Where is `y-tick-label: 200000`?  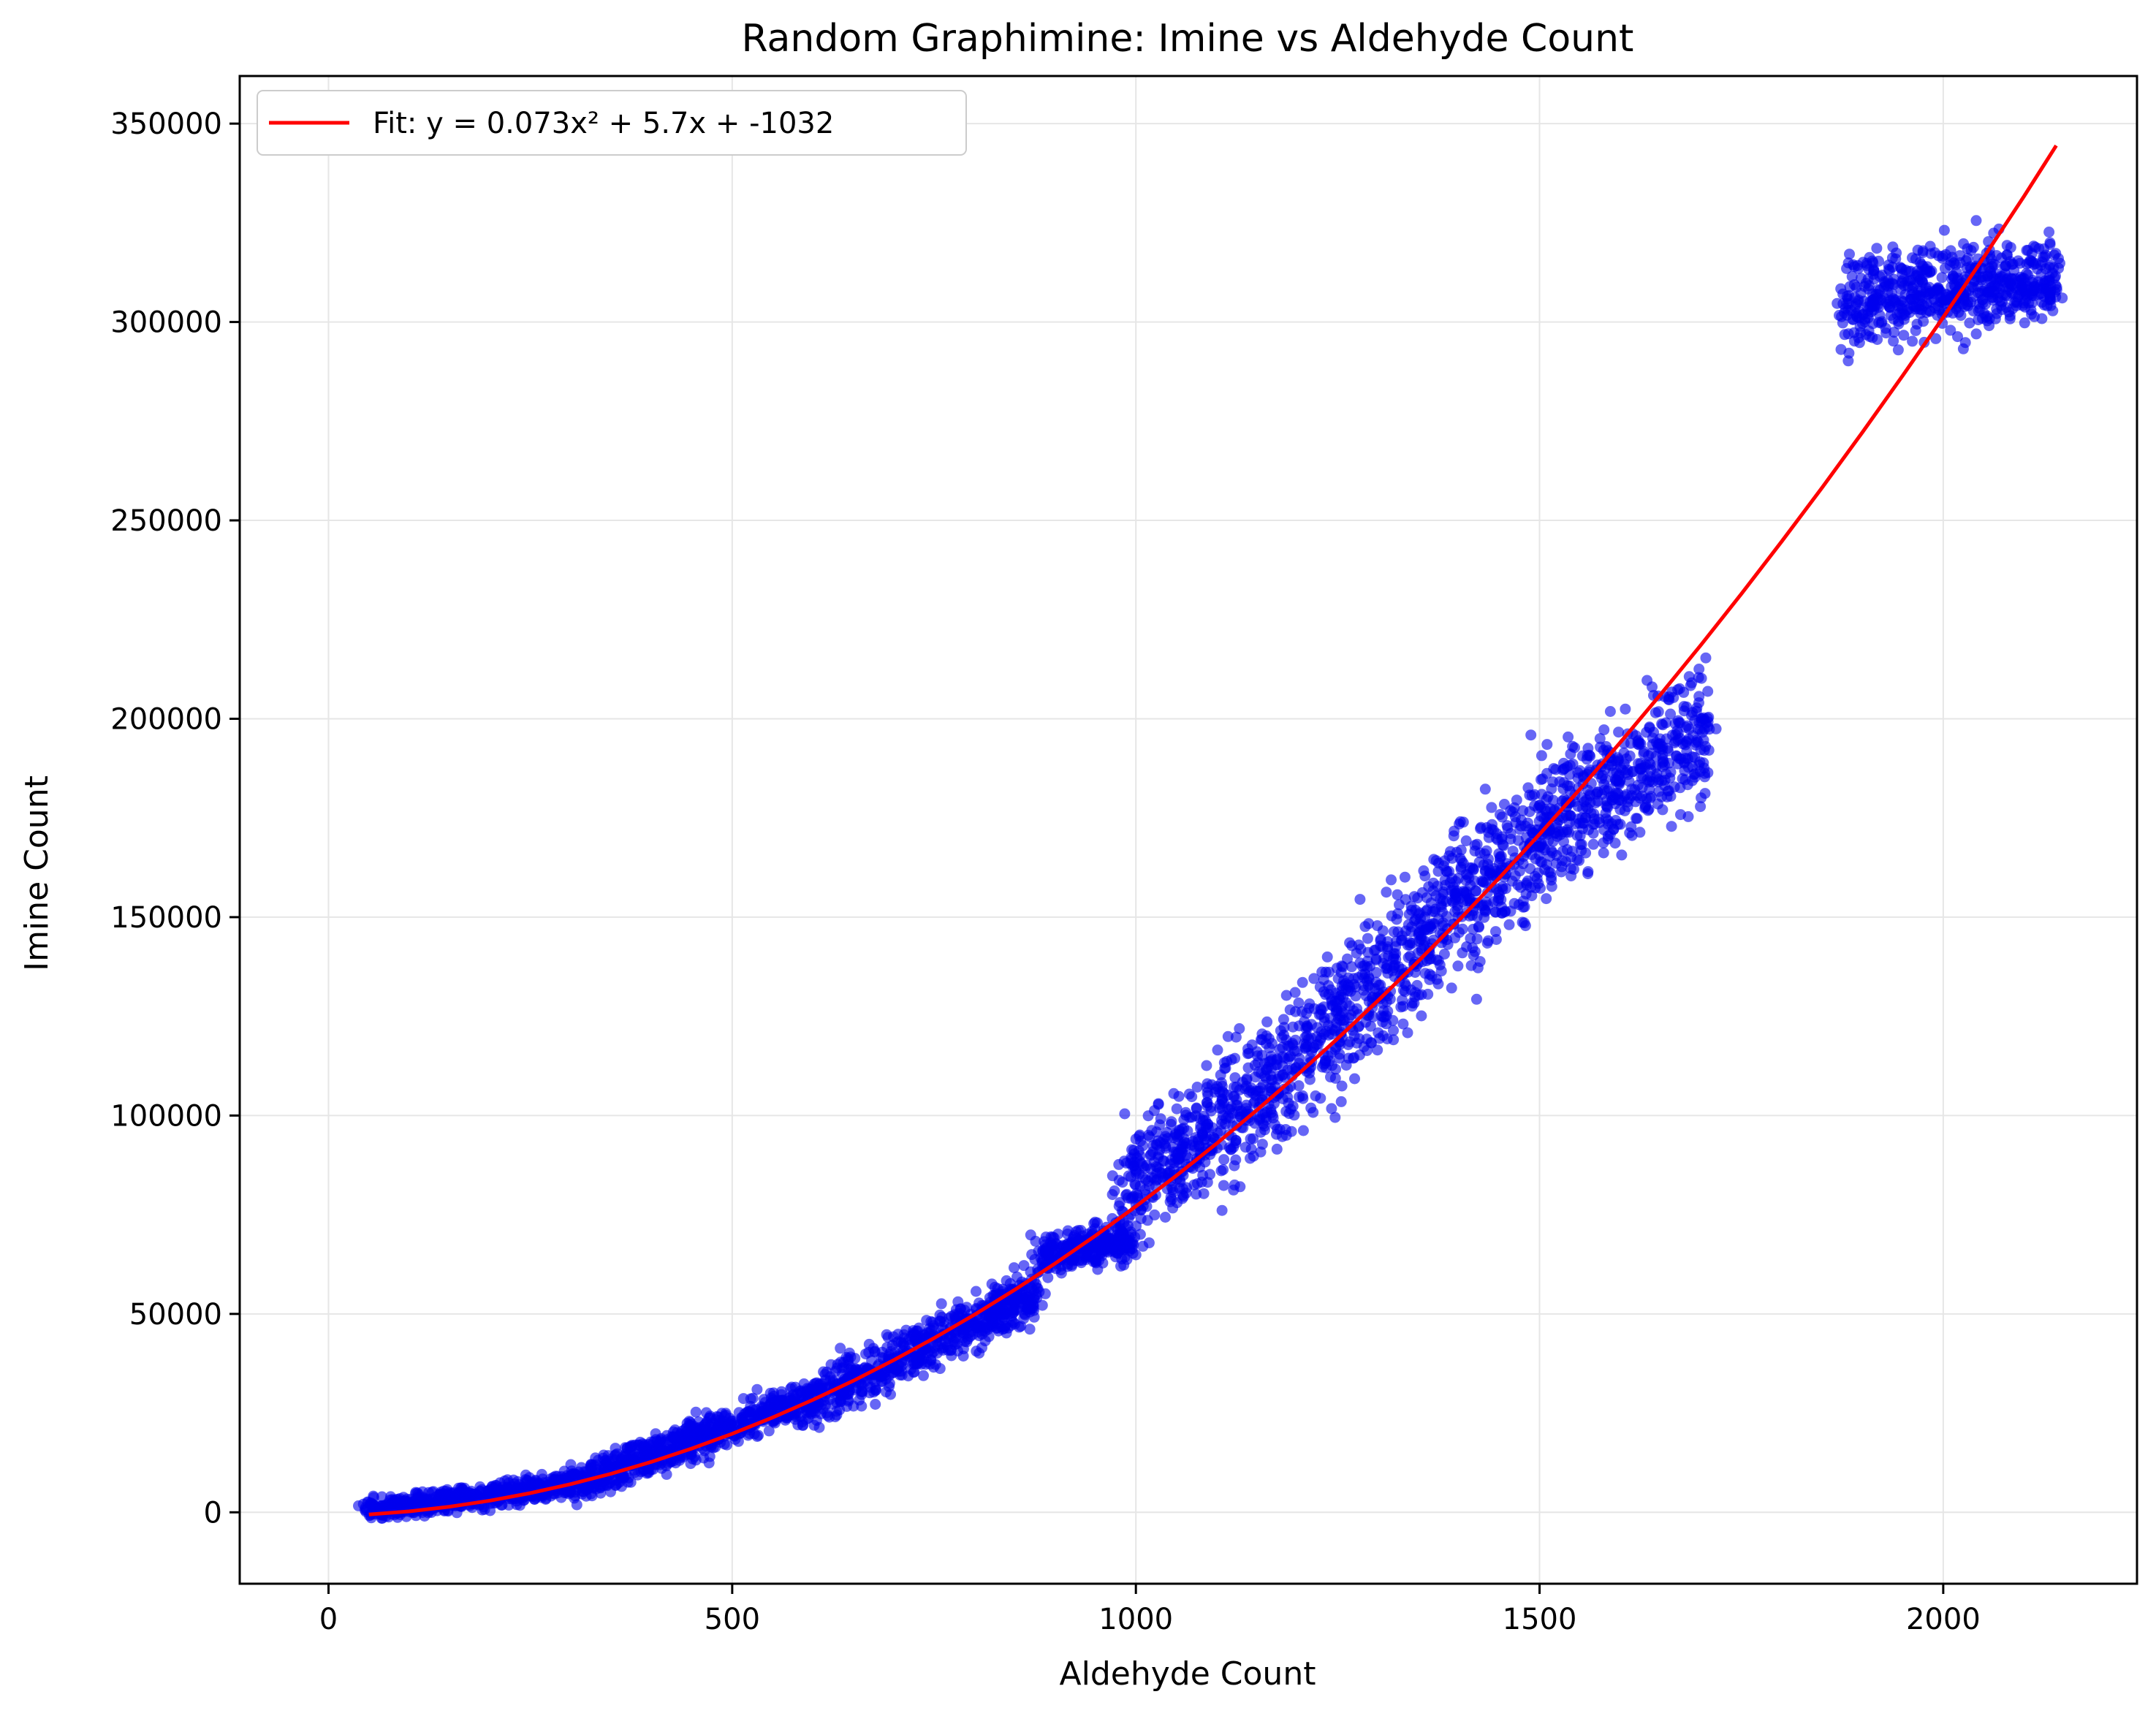 y-tick-label: 200000 is located at coordinates (166, 719).